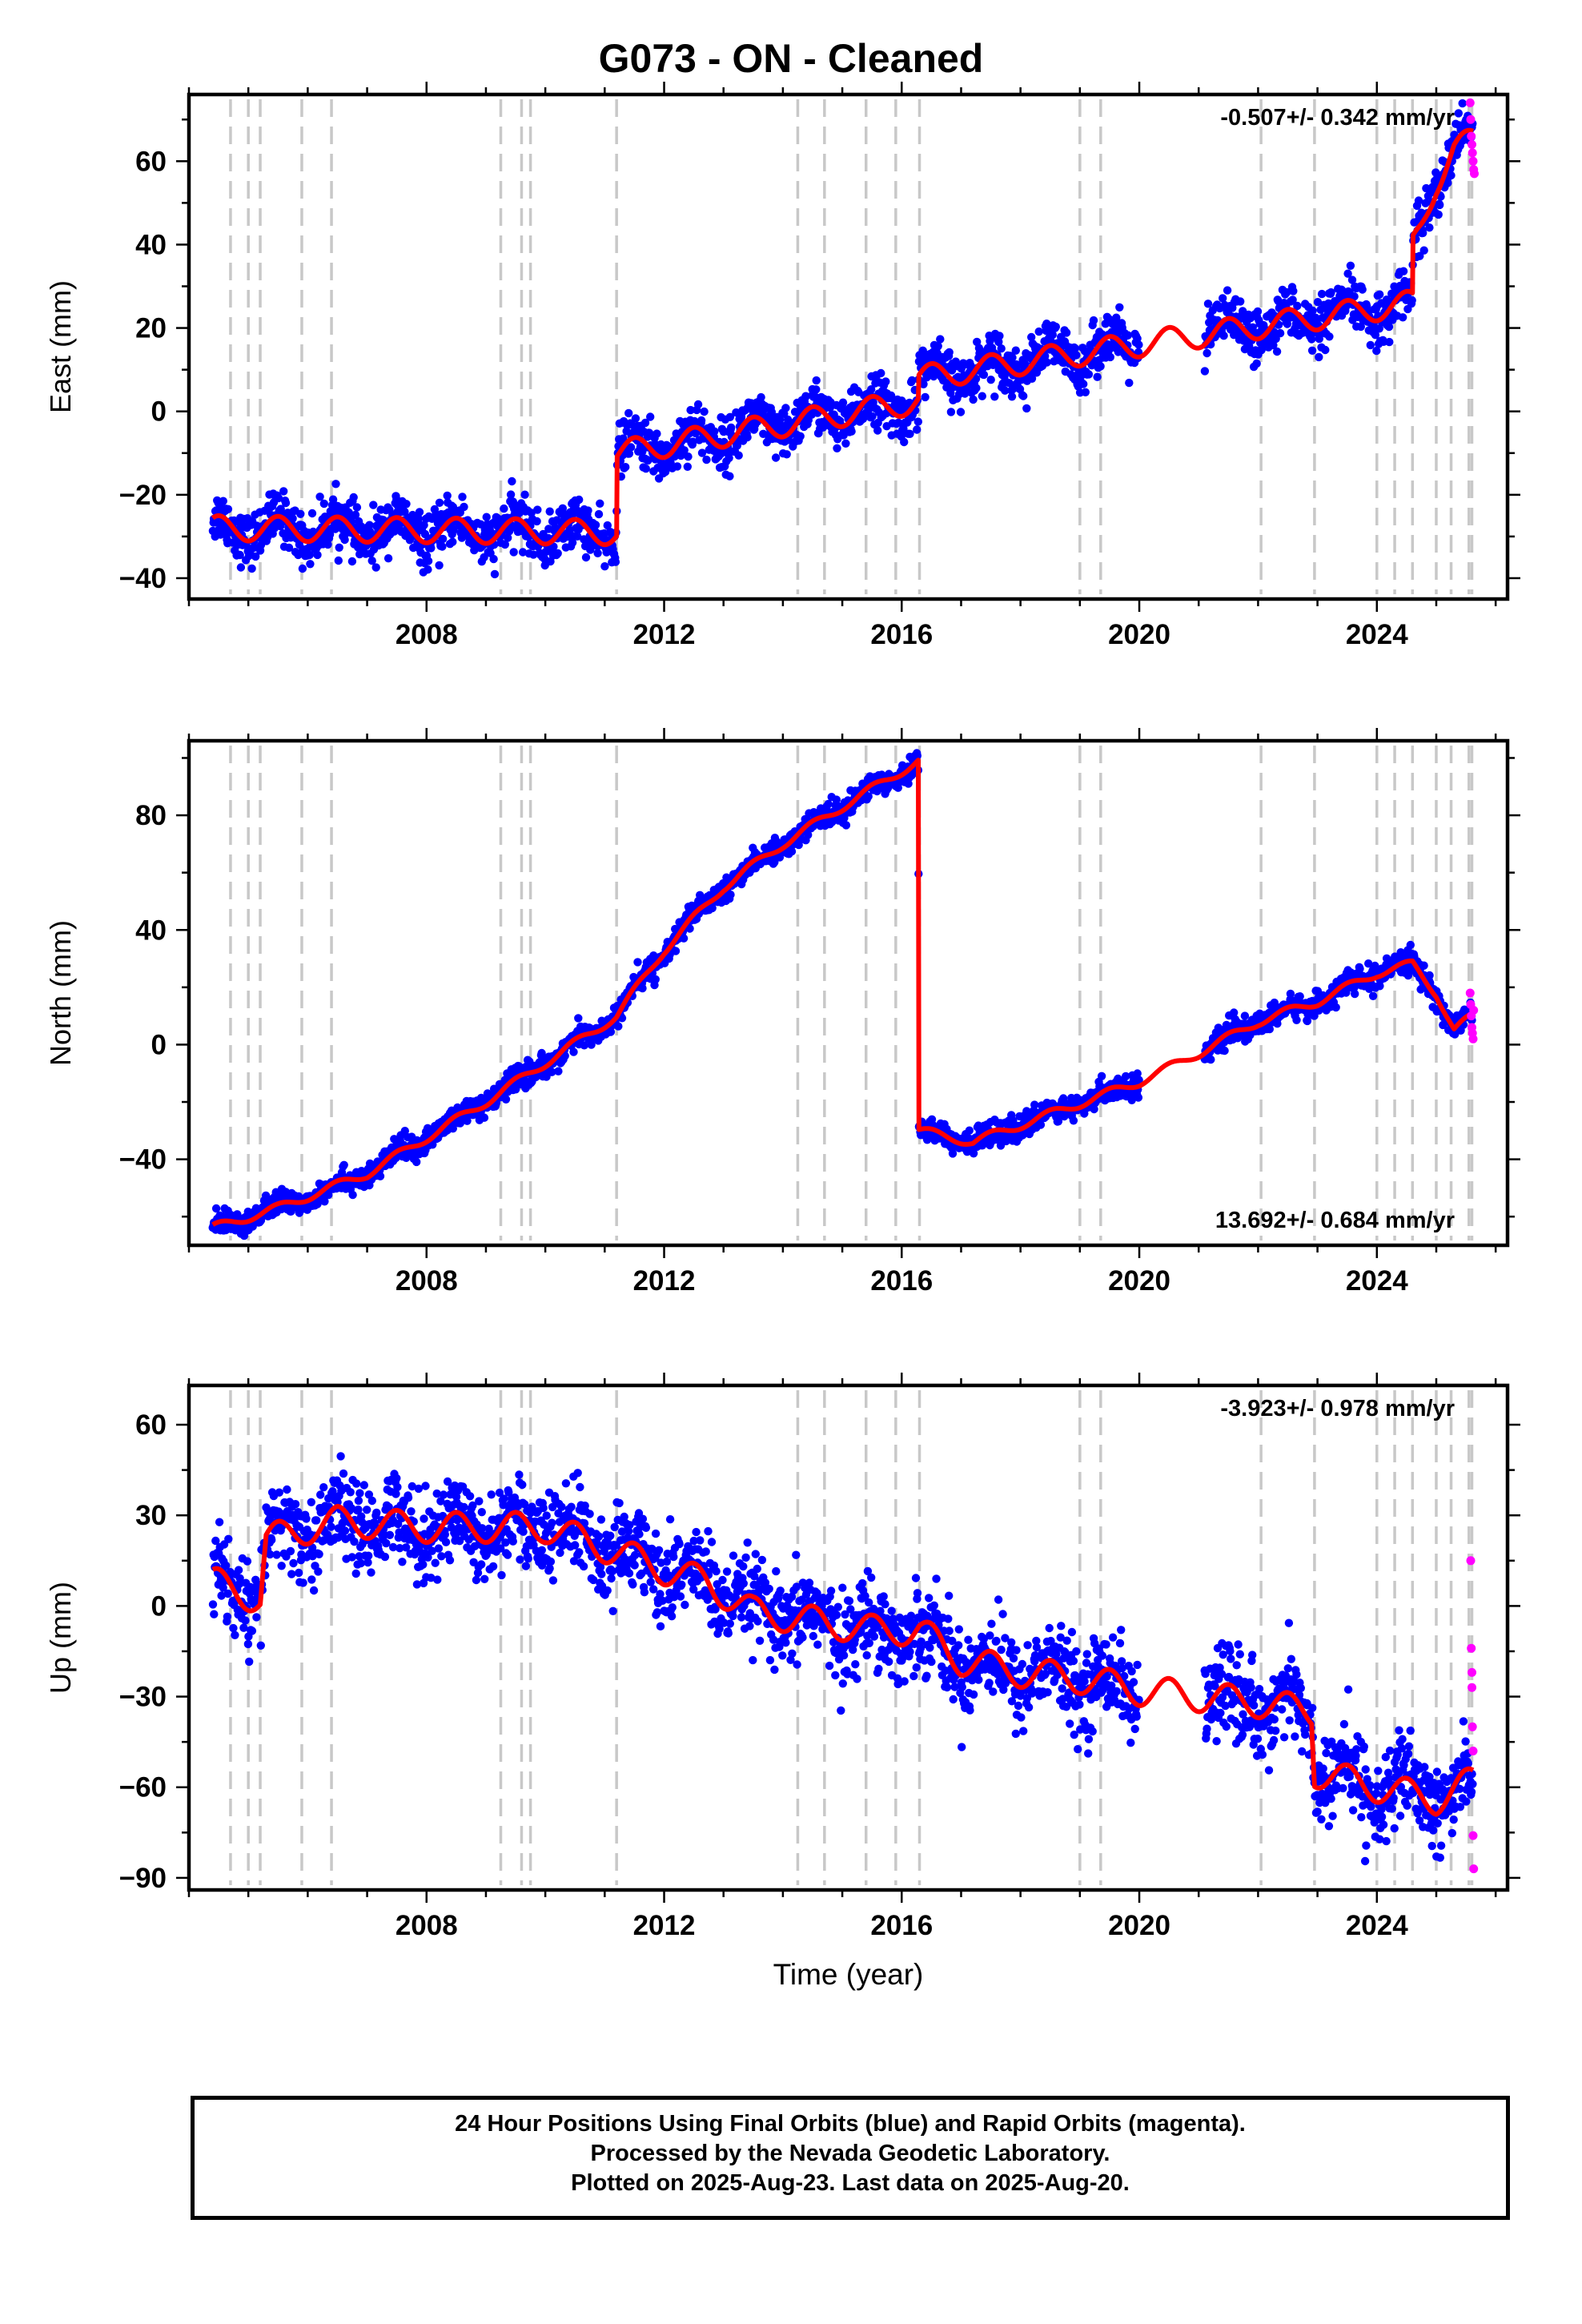 This screenshot has height=2324, width=1582. Describe the element at coordinates (151, 329) in the screenshot. I see `y-tick-label: 20` at that location.